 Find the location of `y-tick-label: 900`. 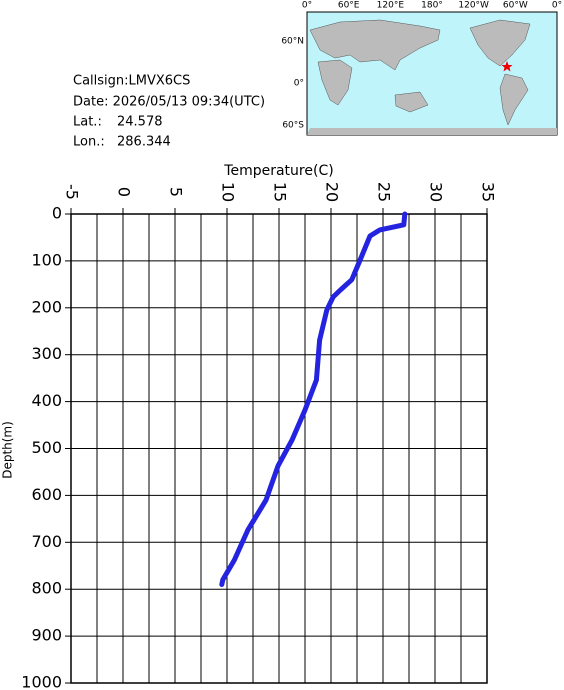

y-tick-label: 900 is located at coordinates (46, 635).